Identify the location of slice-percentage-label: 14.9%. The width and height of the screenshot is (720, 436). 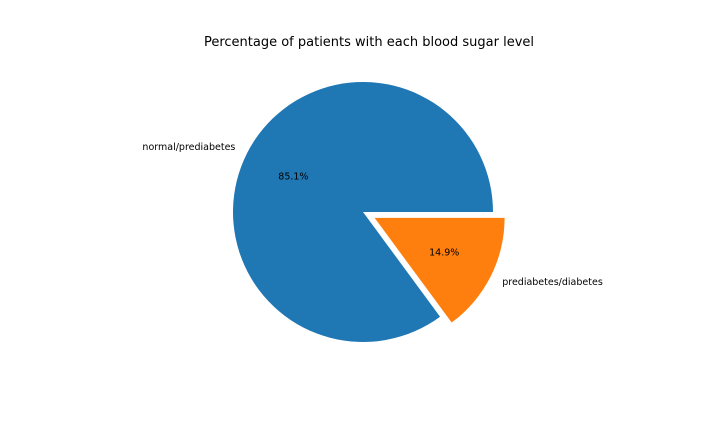
(444, 253).